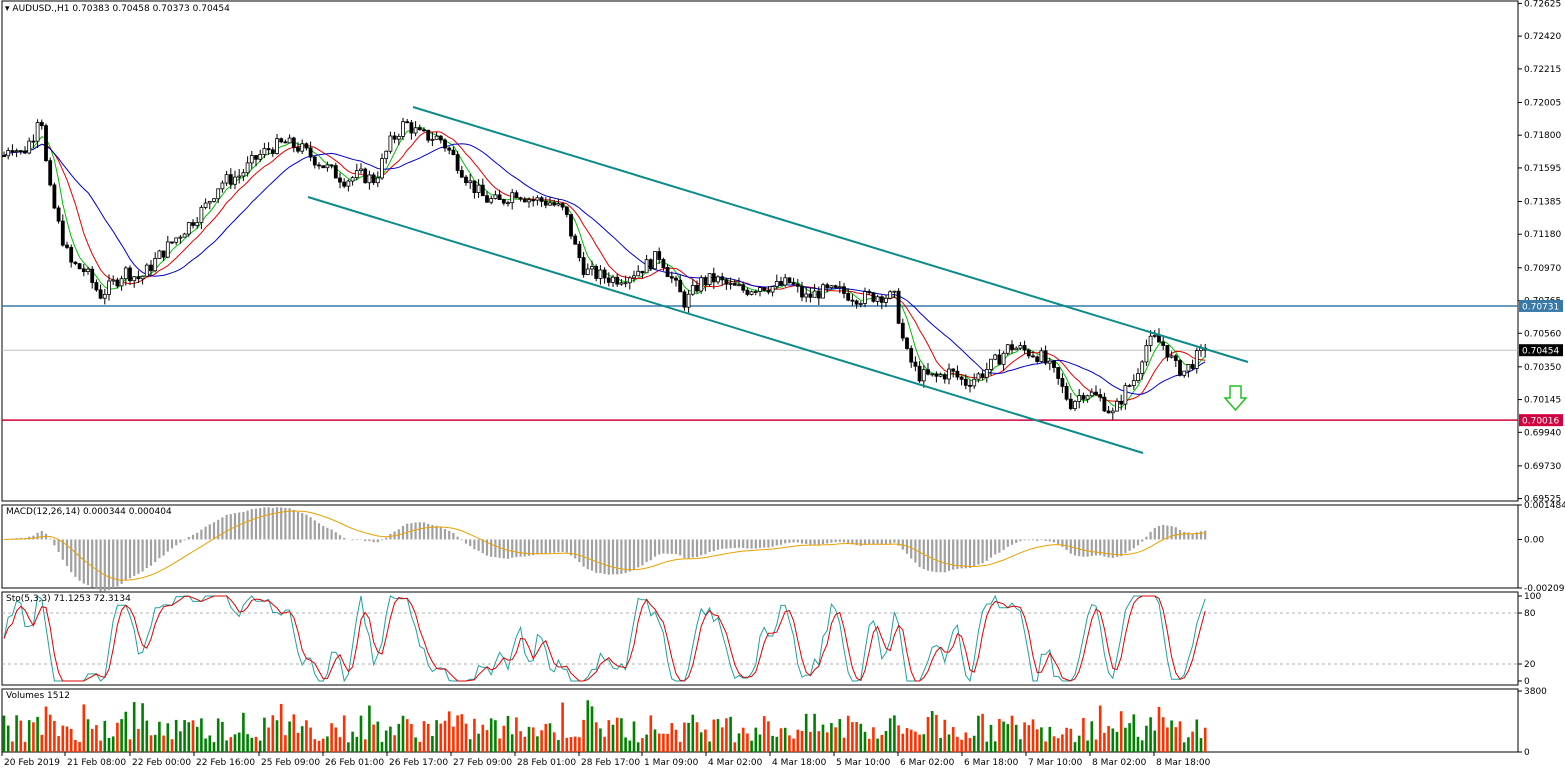  What do you see at coordinates (1541, 420) in the screenshot?
I see `price-tag-red-bg` at bounding box center [1541, 420].